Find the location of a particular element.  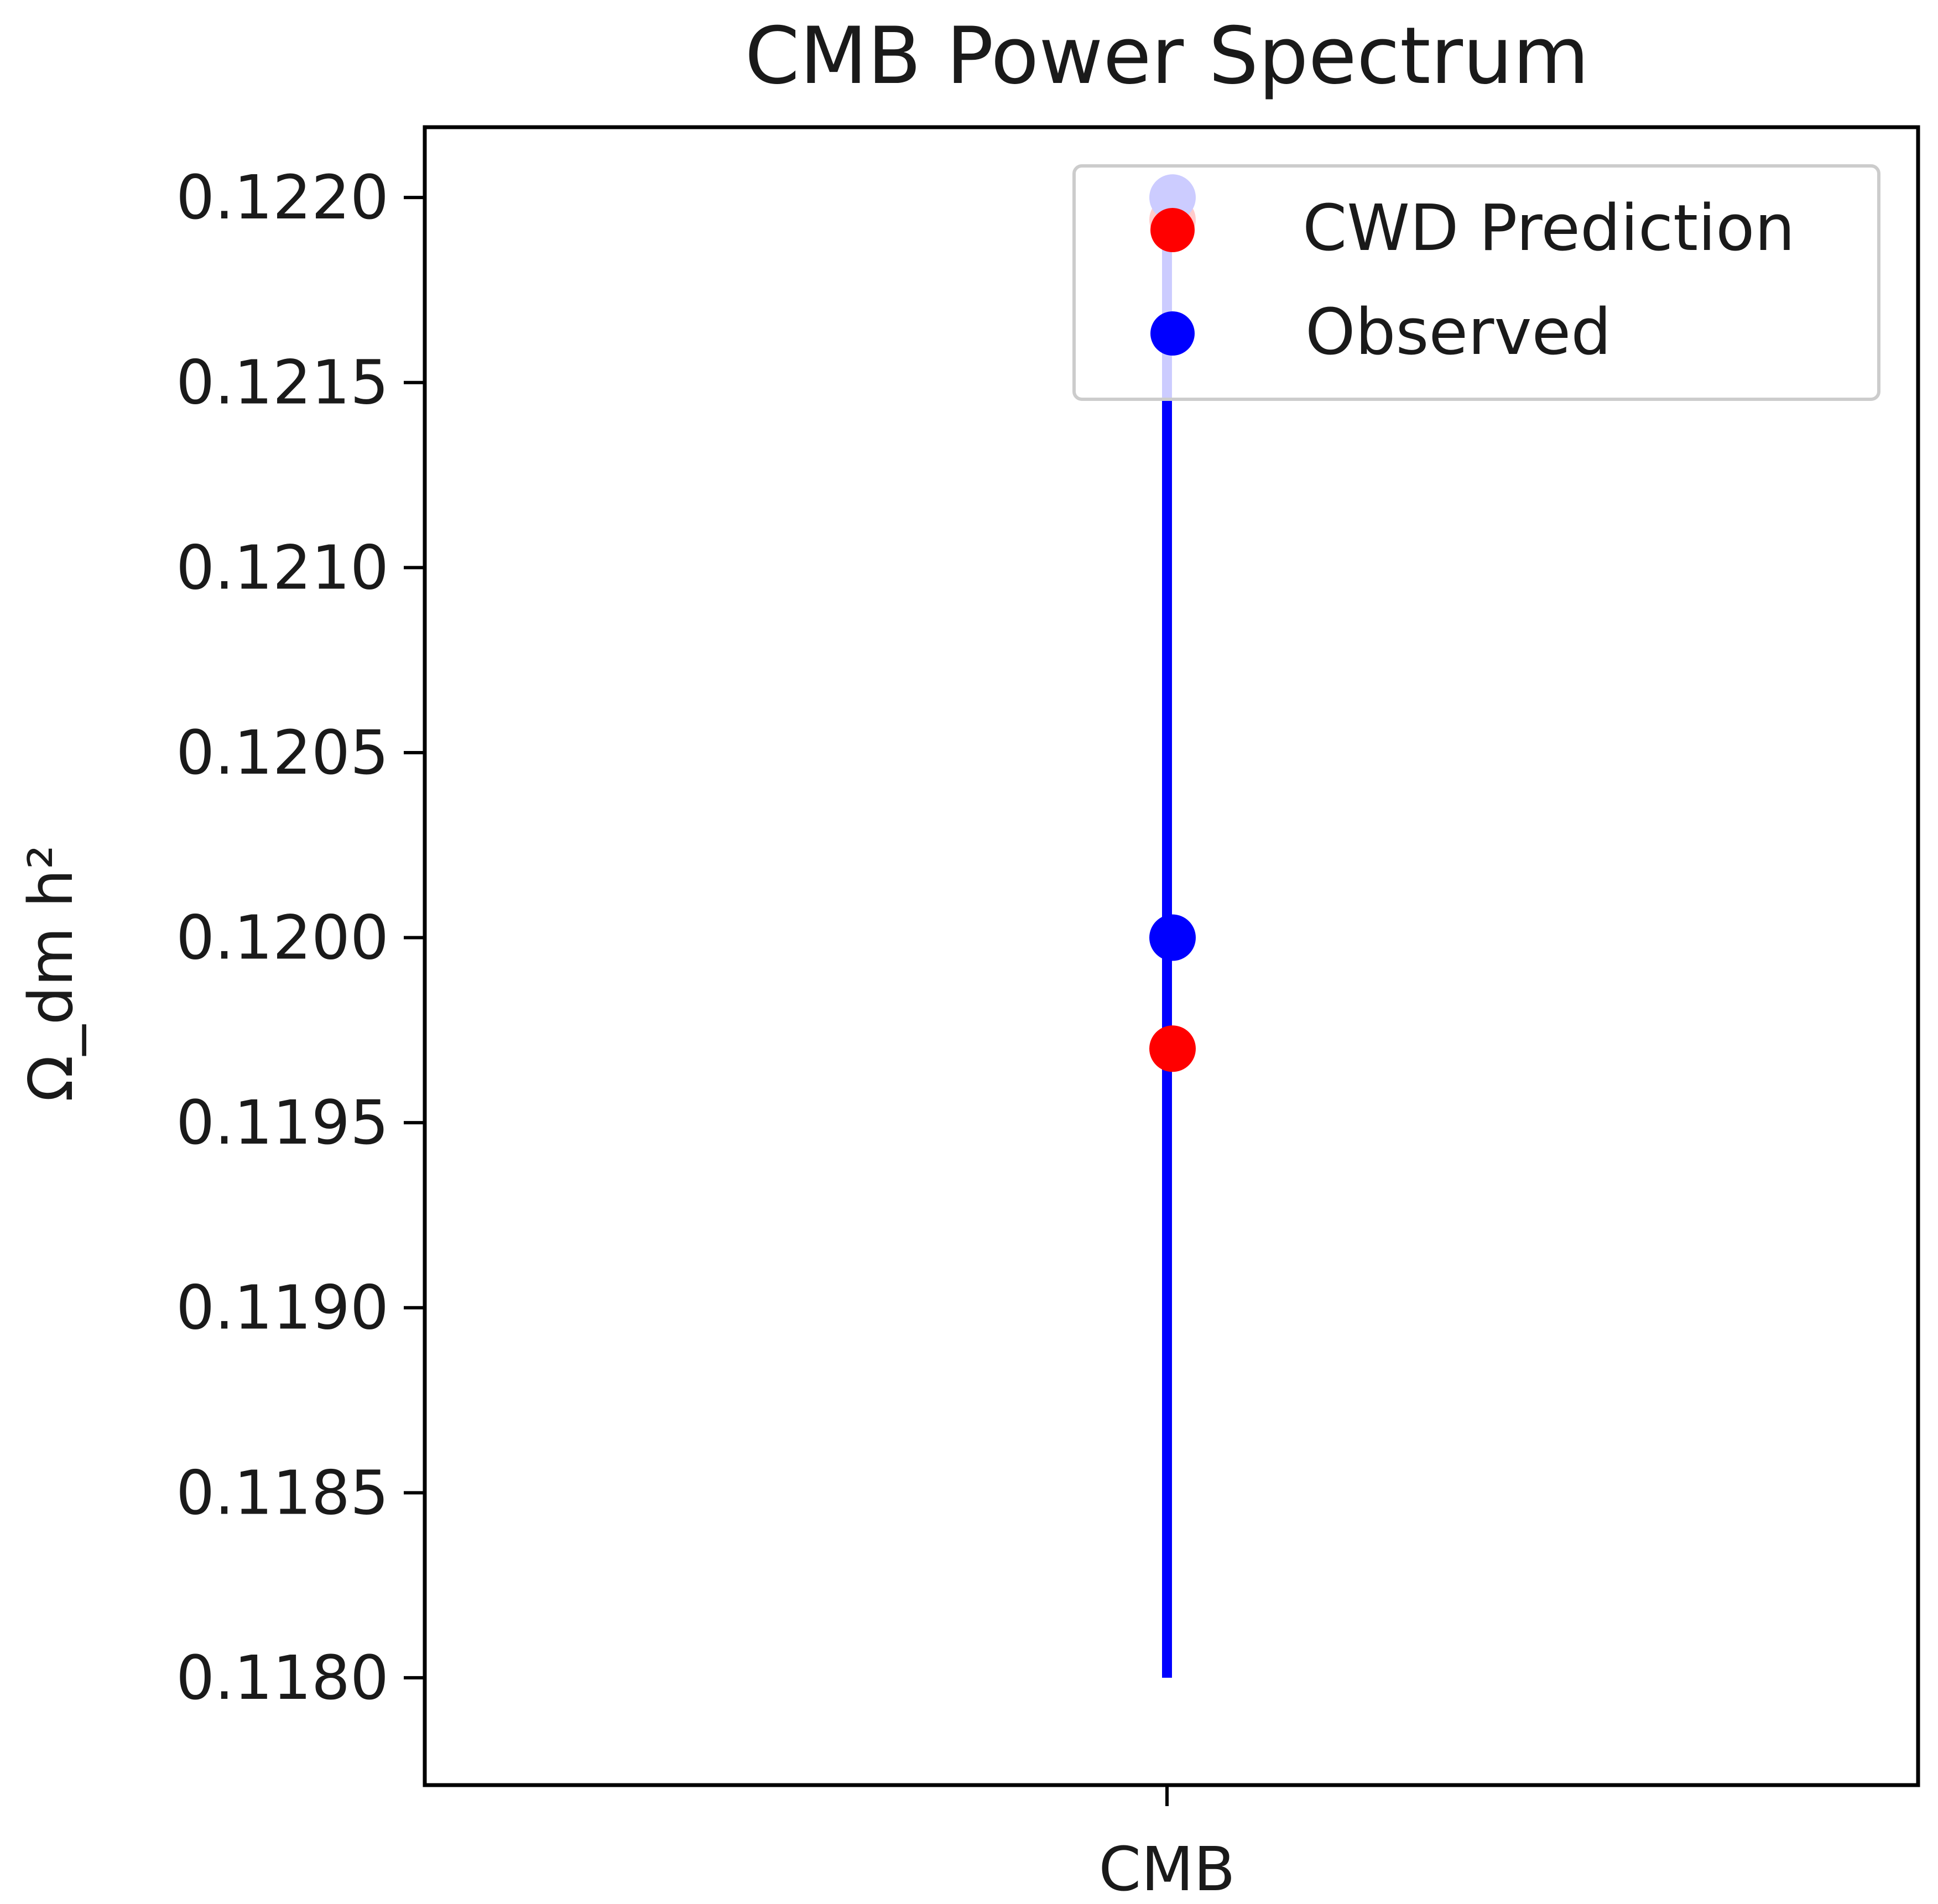

y-tick-label: 0.1220 is located at coordinates (282, 197).